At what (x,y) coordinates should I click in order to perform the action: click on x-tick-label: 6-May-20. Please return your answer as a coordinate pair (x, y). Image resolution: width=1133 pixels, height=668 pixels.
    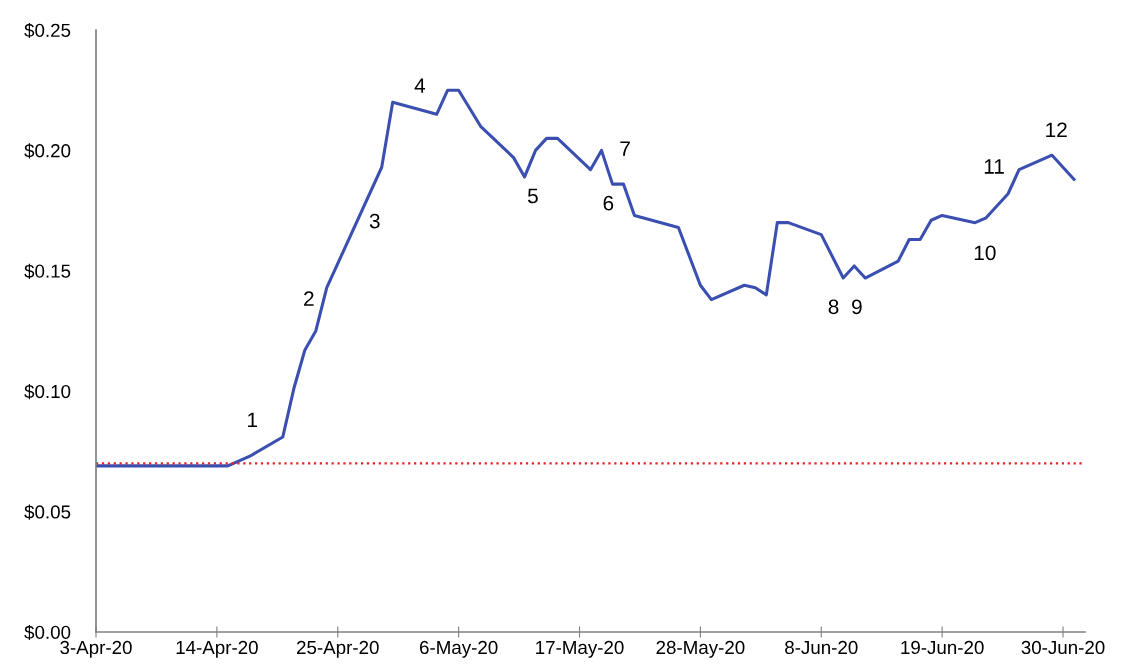
    Looking at the image, I should click on (458, 649).